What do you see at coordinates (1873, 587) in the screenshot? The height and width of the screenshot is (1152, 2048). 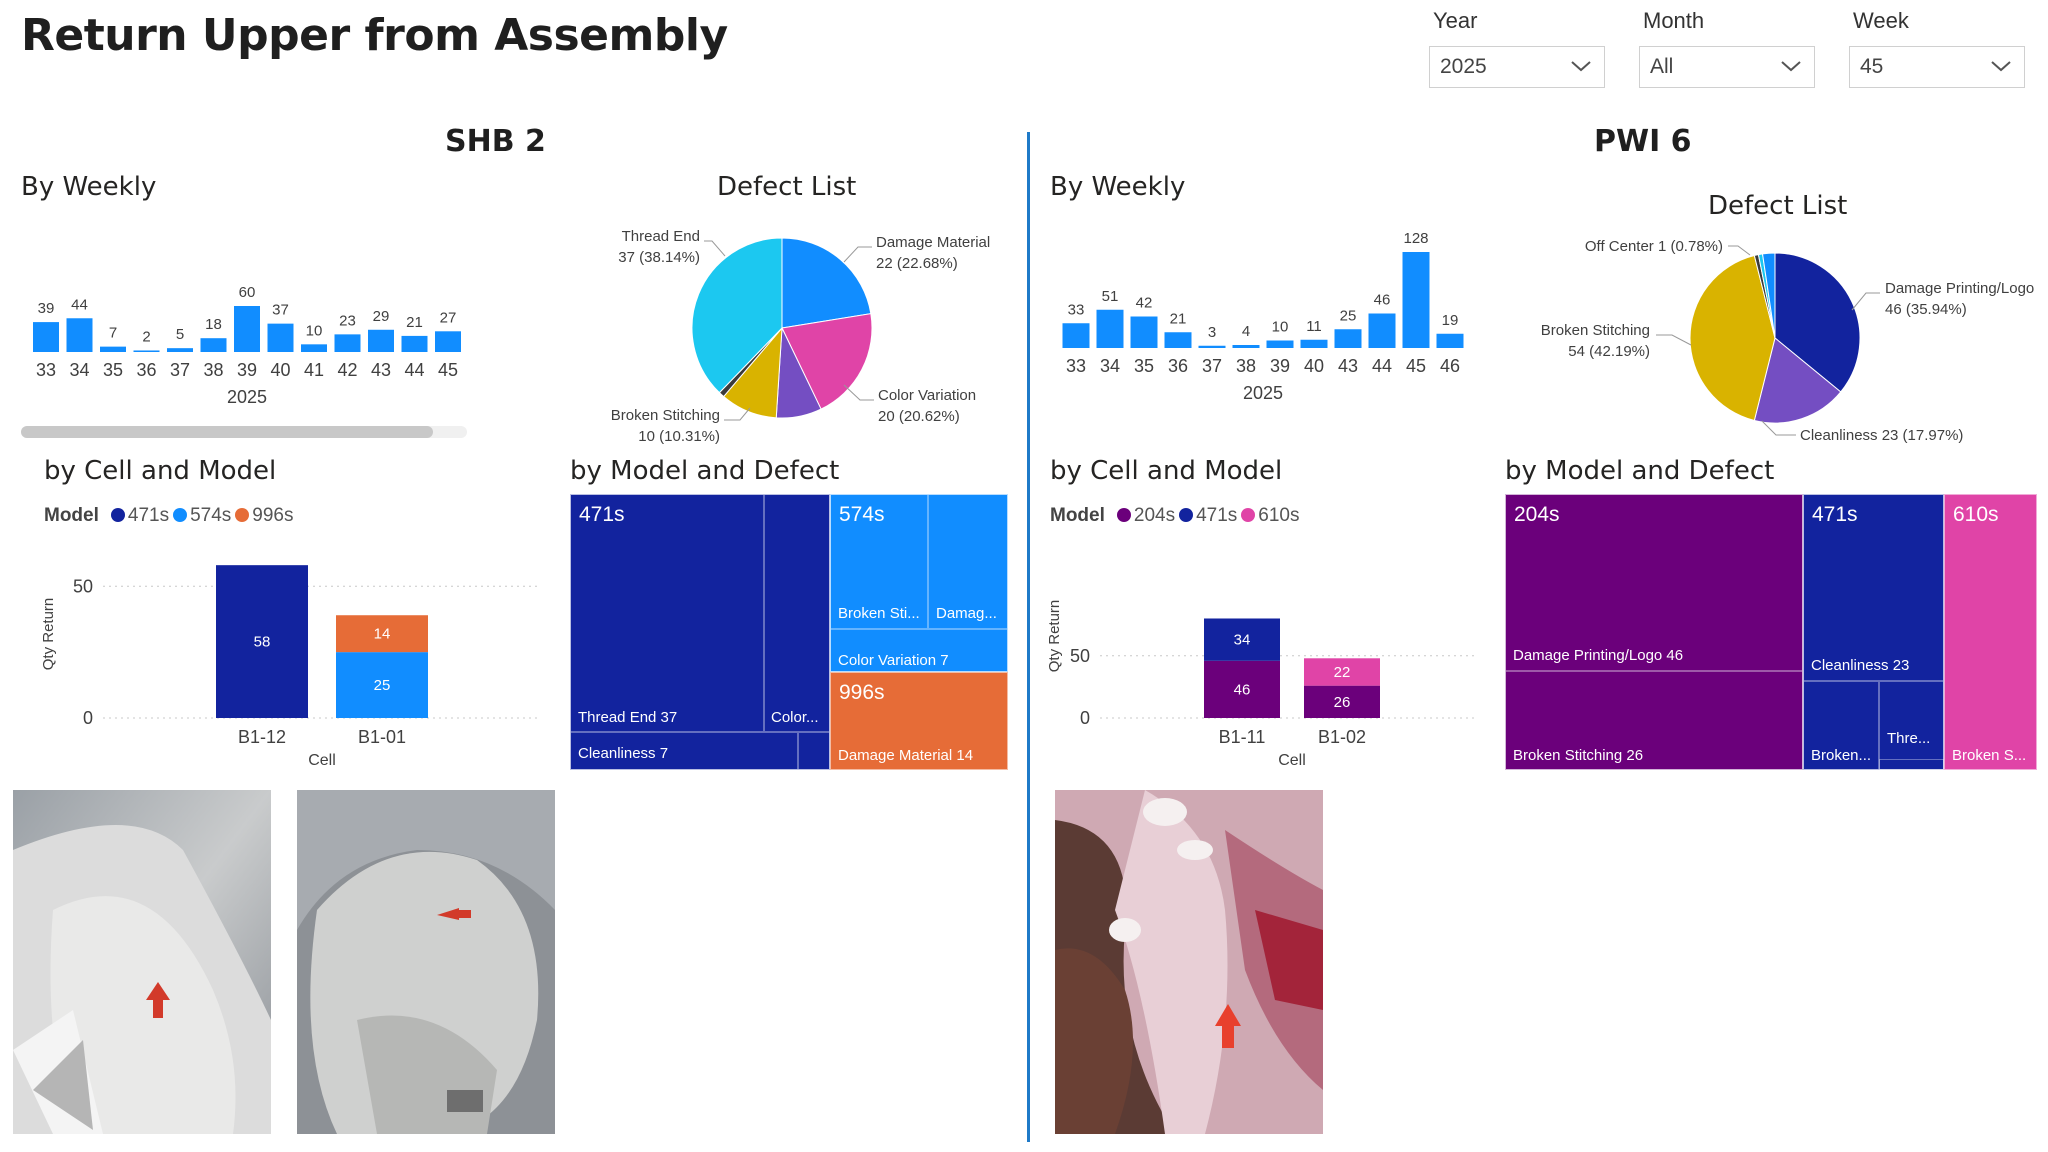 I see `treemap-cell-cleanliness: Cleanliness 23` at bounding box center [1873, 587].